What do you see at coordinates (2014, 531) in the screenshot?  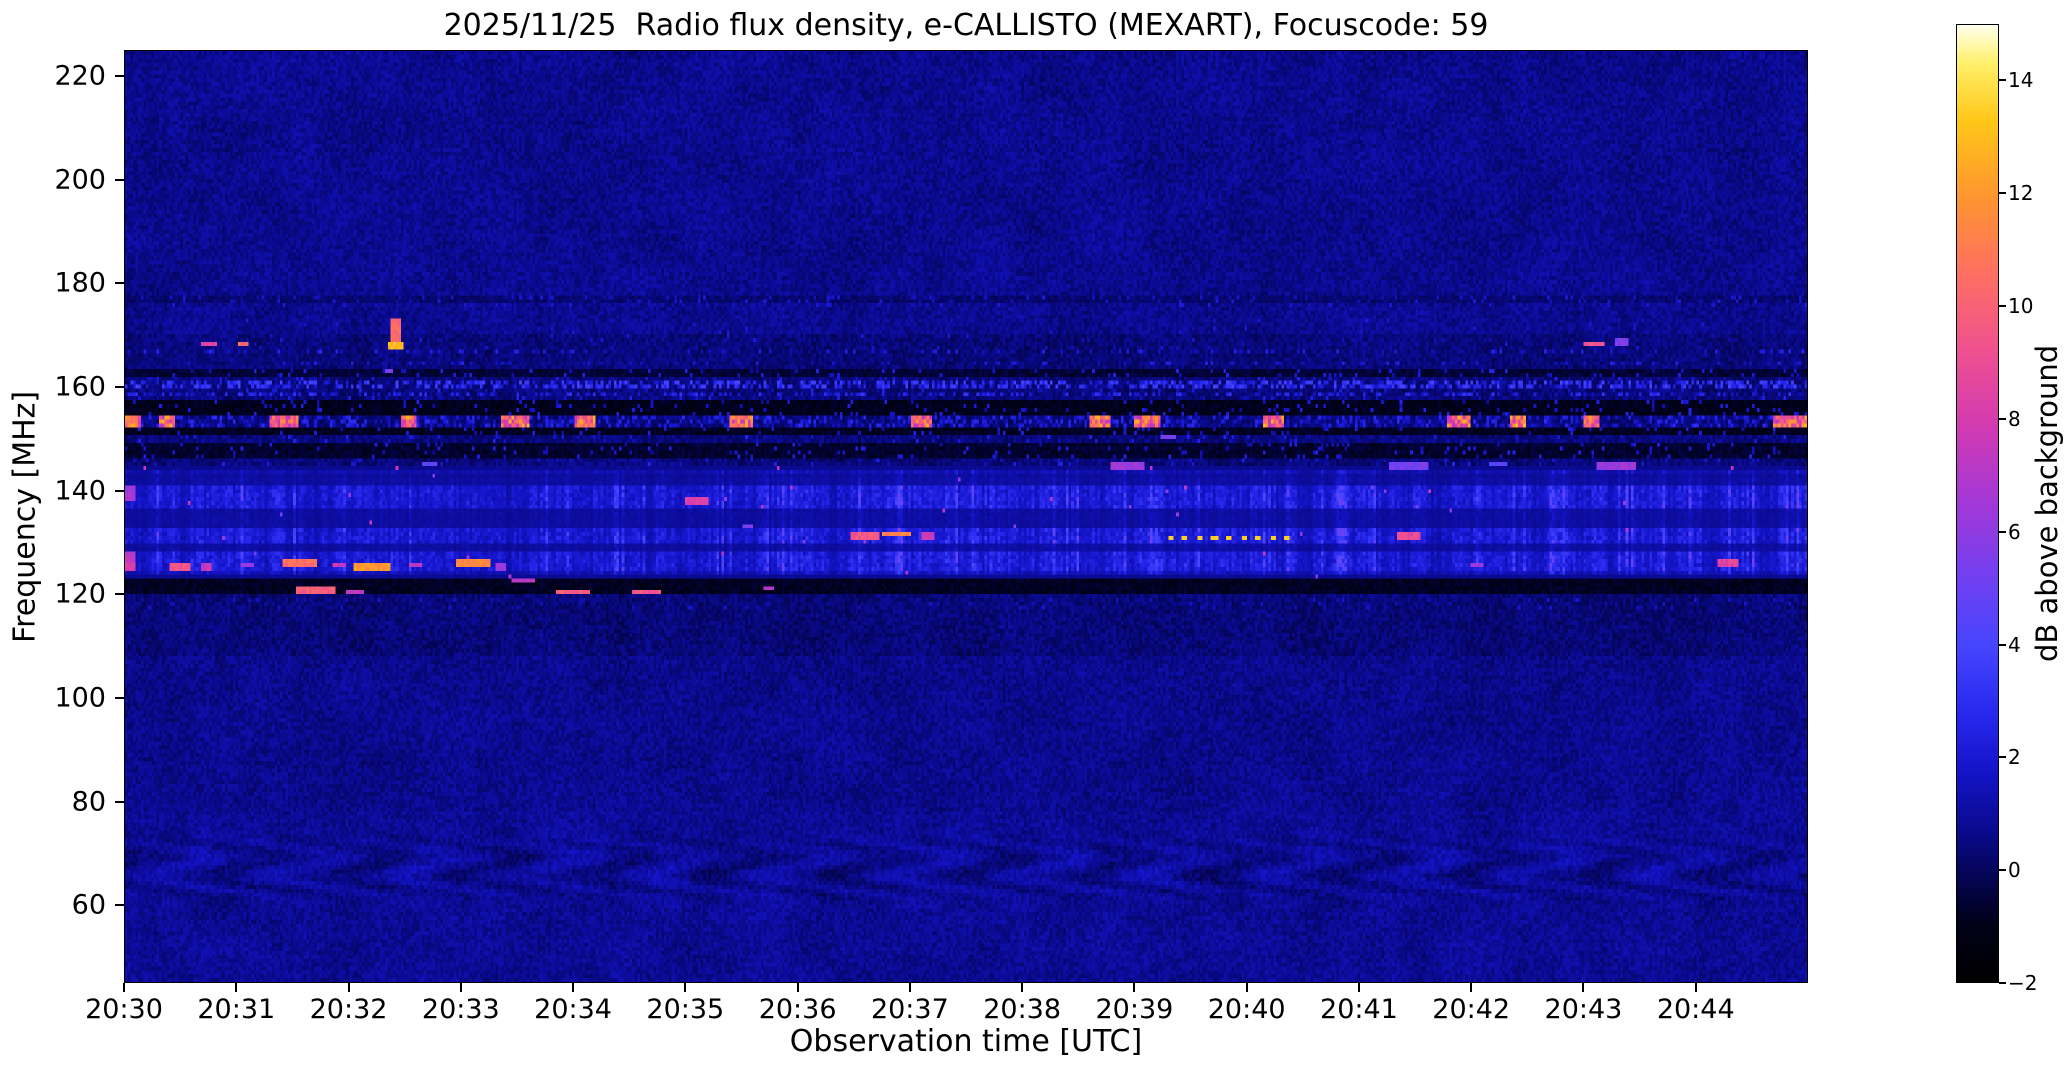 I see `colorbar-tick-label: 6` at bounding box center [2014, 531].